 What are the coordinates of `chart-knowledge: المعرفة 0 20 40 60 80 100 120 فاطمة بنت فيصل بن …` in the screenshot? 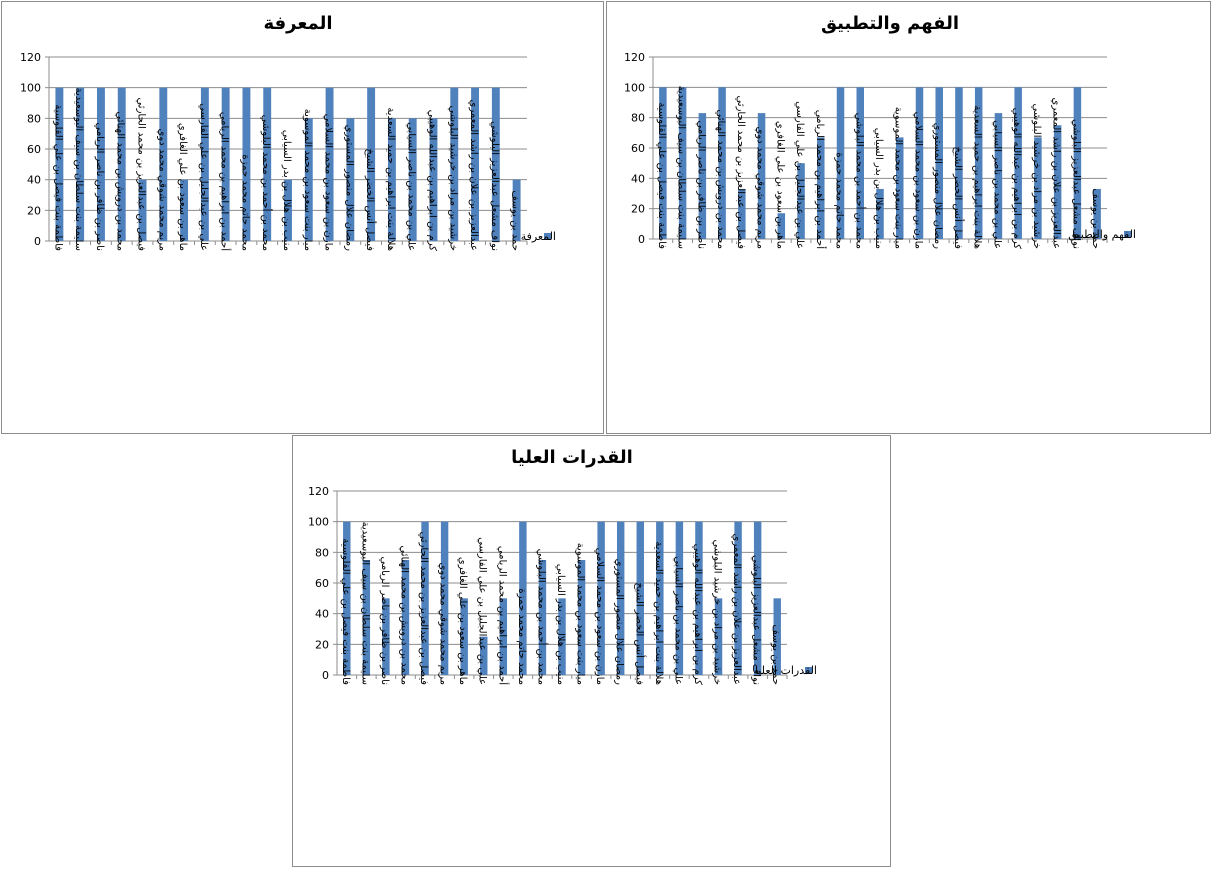 It's located at (288, 132).